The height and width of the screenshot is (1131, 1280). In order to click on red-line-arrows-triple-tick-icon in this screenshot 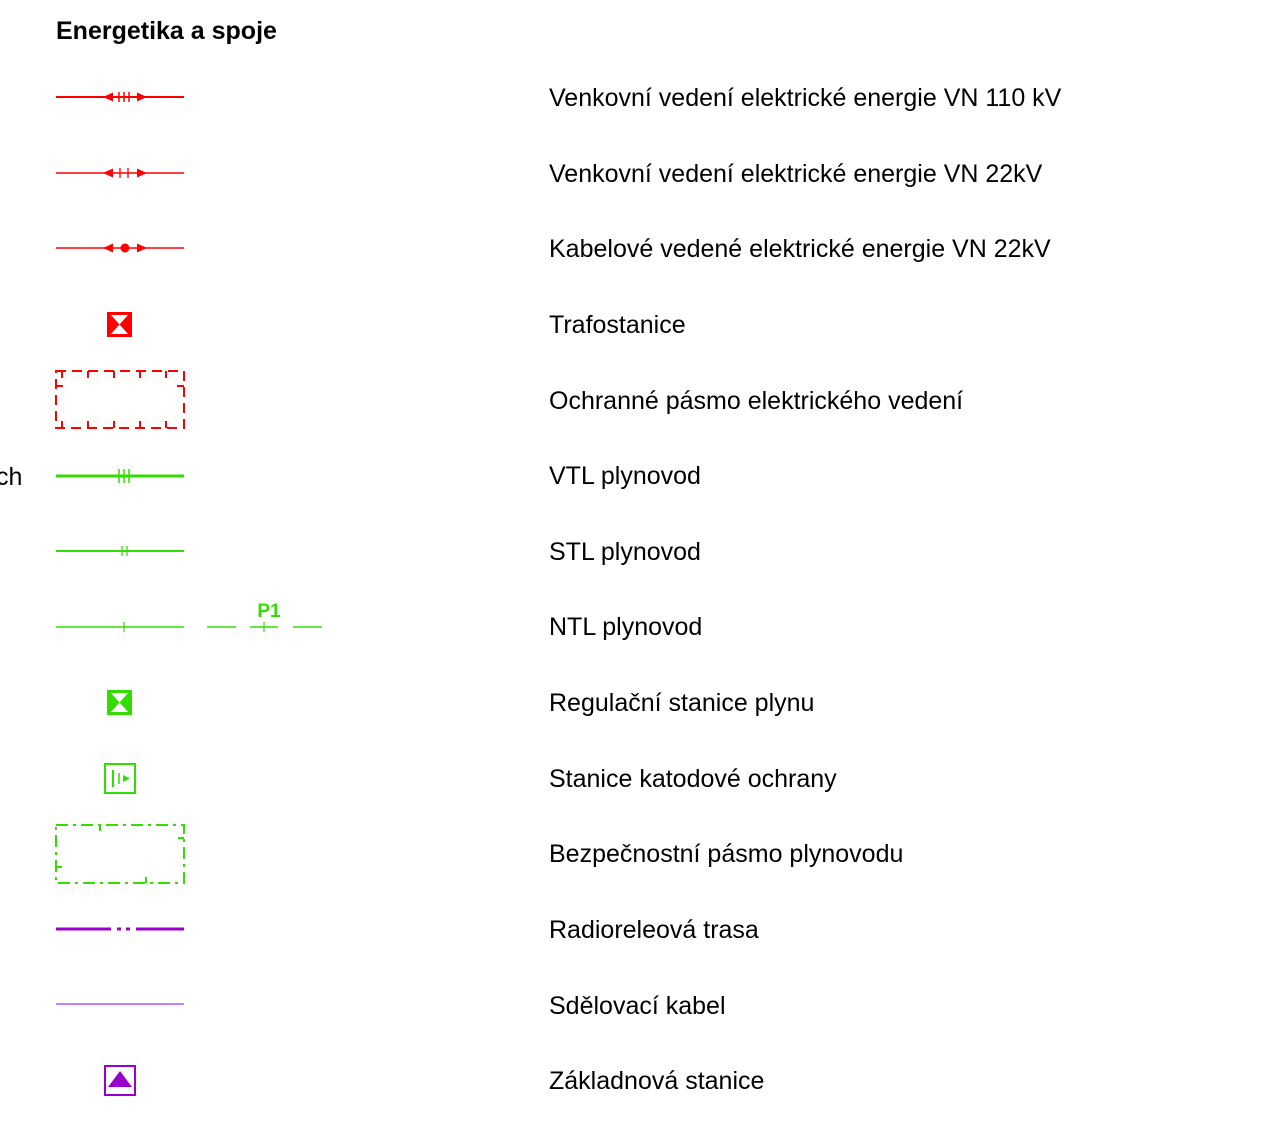, I will do `click(120, 97)`.